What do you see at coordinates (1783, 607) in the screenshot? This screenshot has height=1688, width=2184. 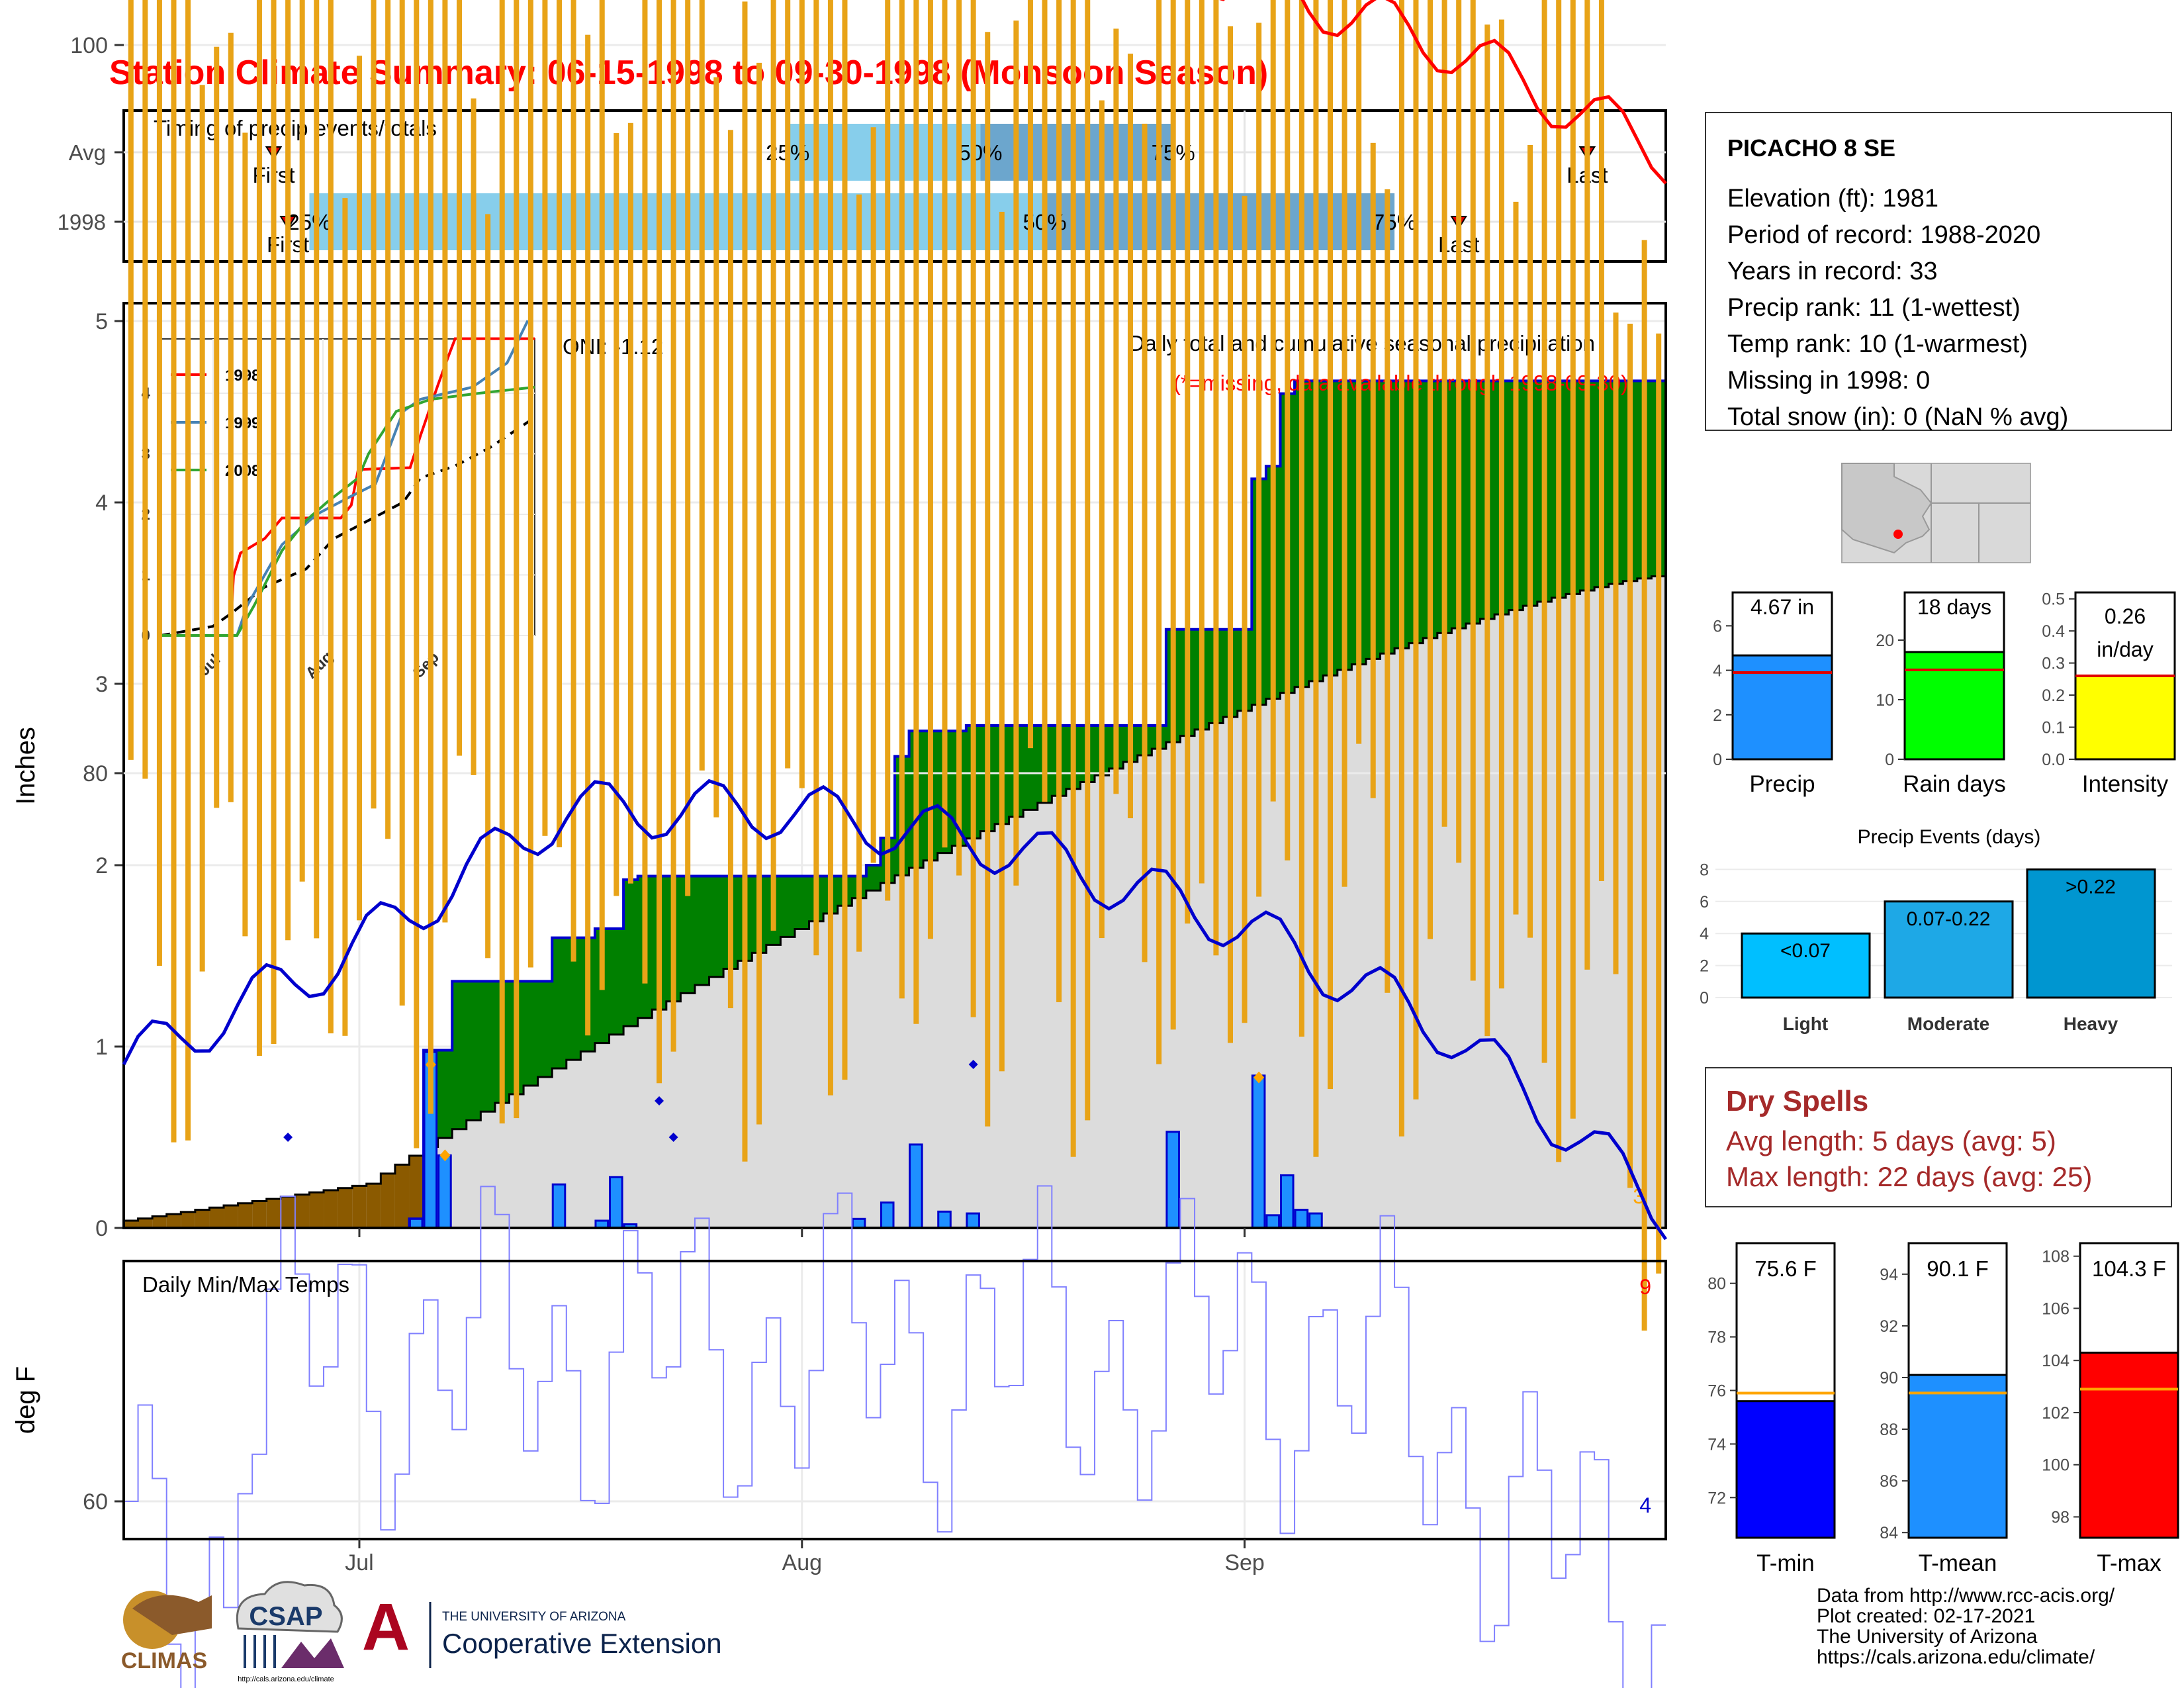 I see `summary-value: 4.67 in` at bounding box center [1783, 607].